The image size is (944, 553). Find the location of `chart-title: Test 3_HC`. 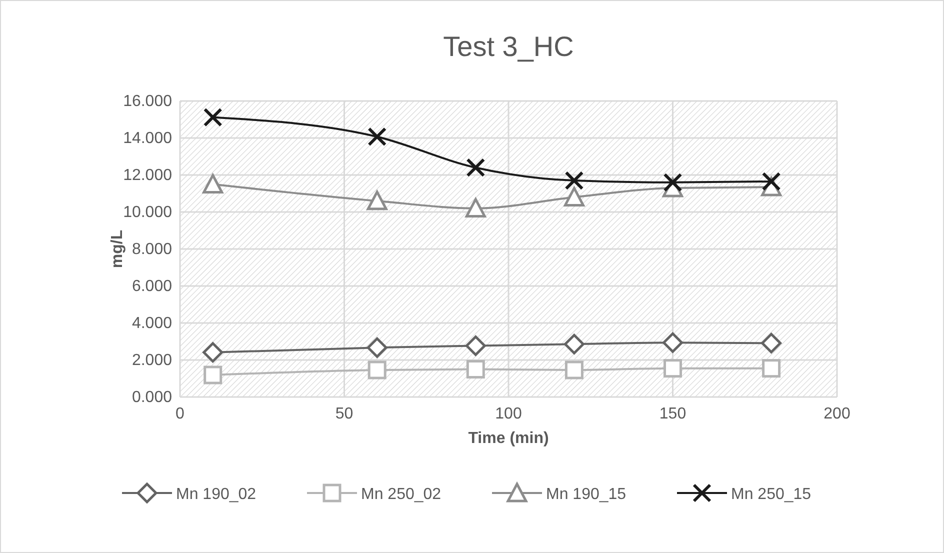

chart-title: Test 3_HC is located at coordinates (508, 46).